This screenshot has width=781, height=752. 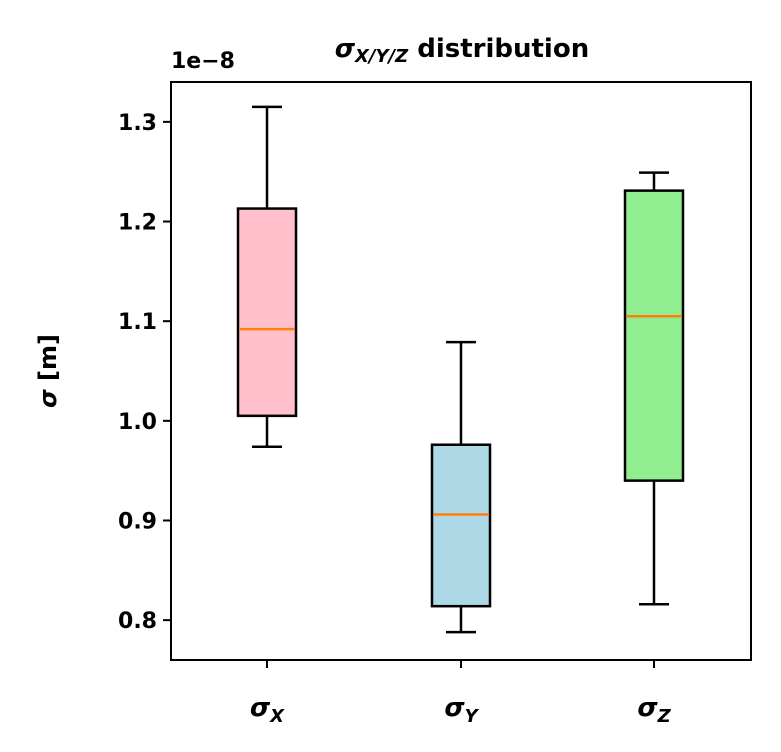 What do you see at coordinates (137, 521) in the screenshot?
I see `y-tick-label: 0.9` at bounding box center [137, 521].